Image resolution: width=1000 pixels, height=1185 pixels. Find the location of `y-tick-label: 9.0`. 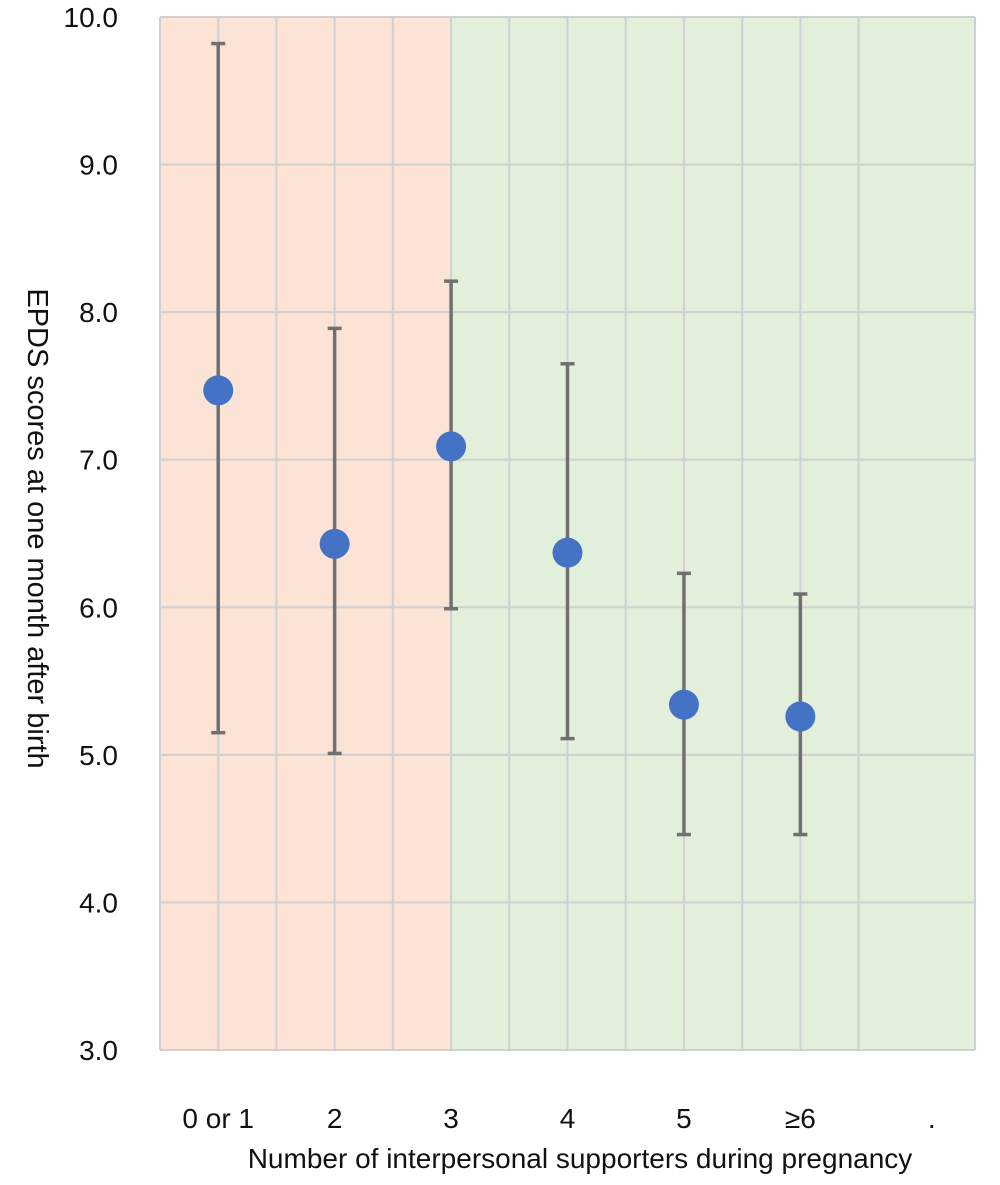

y-tick-label: 9.0 is located at coordinates (98, 165).